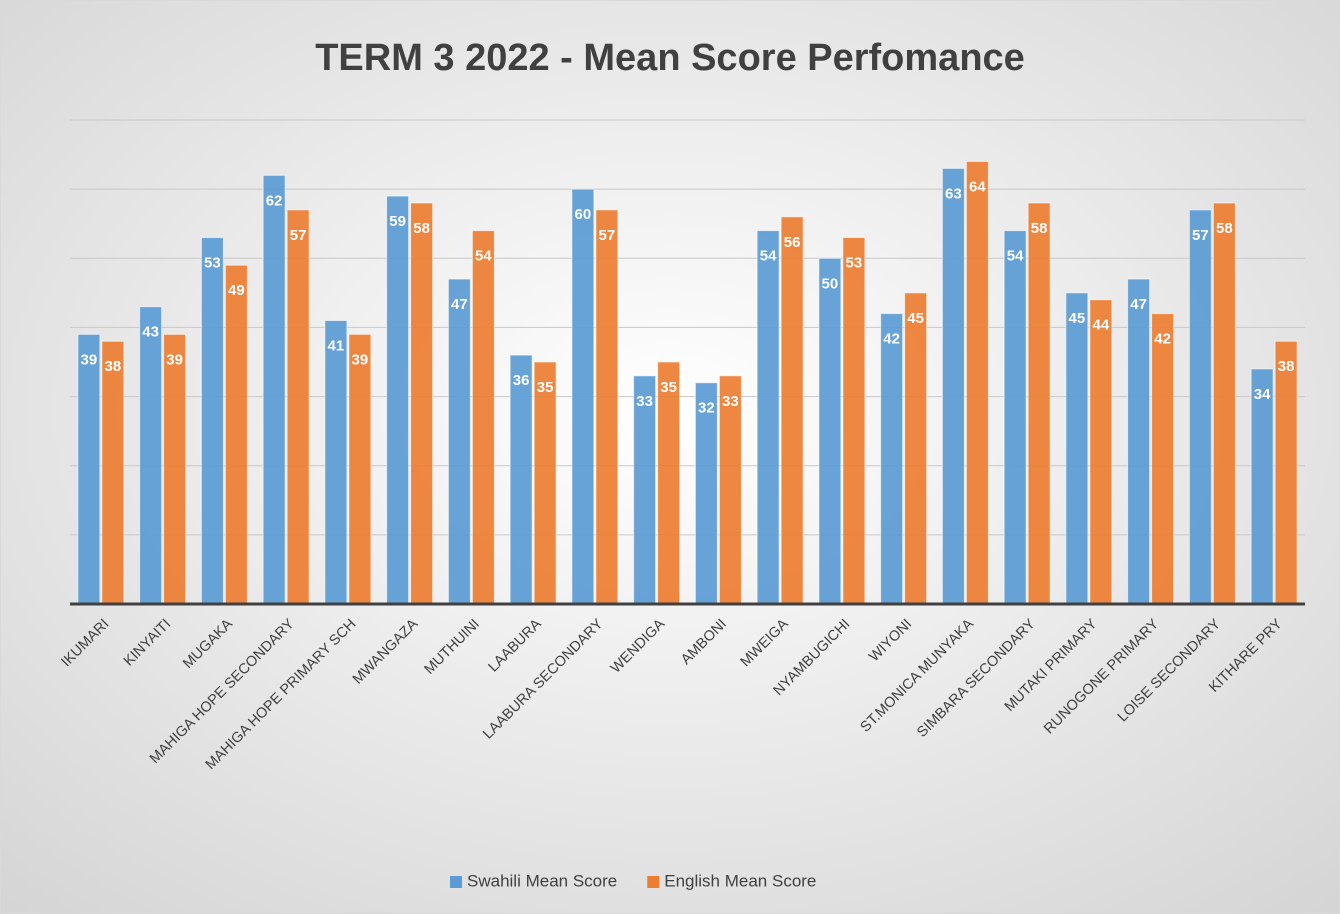 This screenshot has height=914, width=1340. What do you see at coordinates (706, 408) in the screenshot?
I see `data-label: 32` at bounding box center [706, 408].